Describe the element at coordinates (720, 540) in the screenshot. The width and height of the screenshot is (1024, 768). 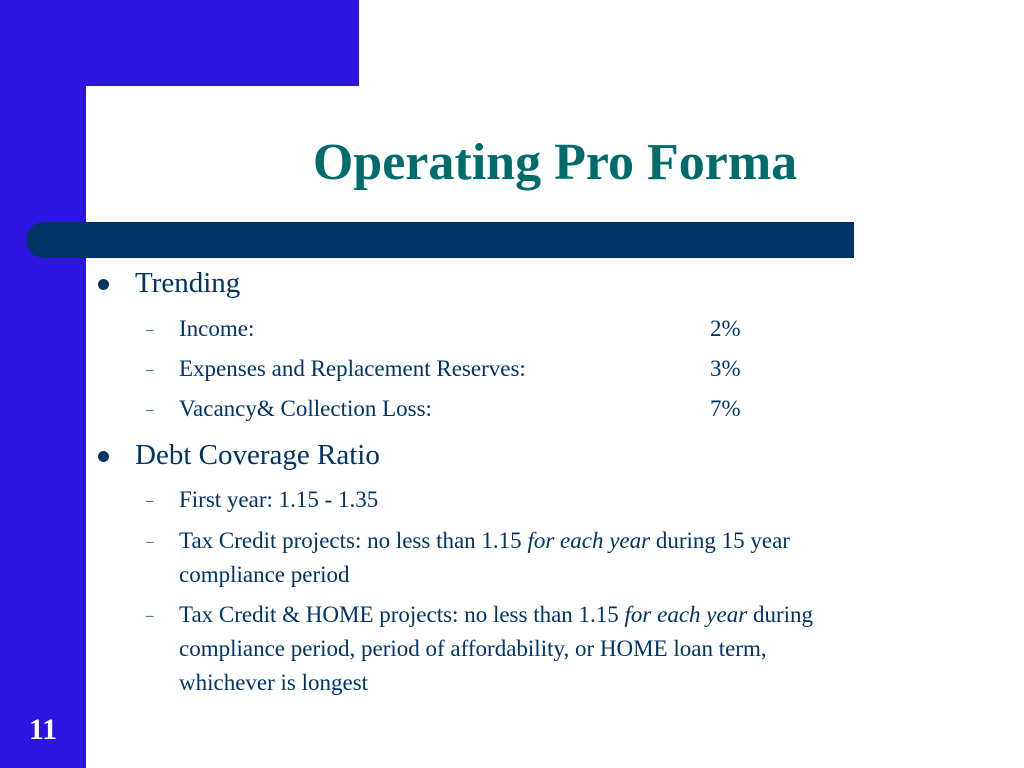
I see `text-segment: during 15 year` at that location.